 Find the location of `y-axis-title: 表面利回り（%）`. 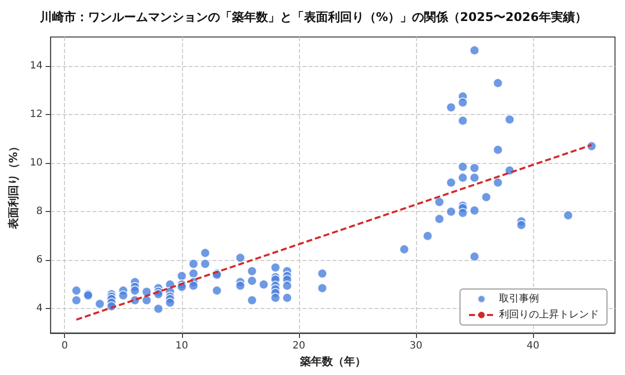

y-axis-title: 表面利回り（%） is located at coordinates (13, 185).